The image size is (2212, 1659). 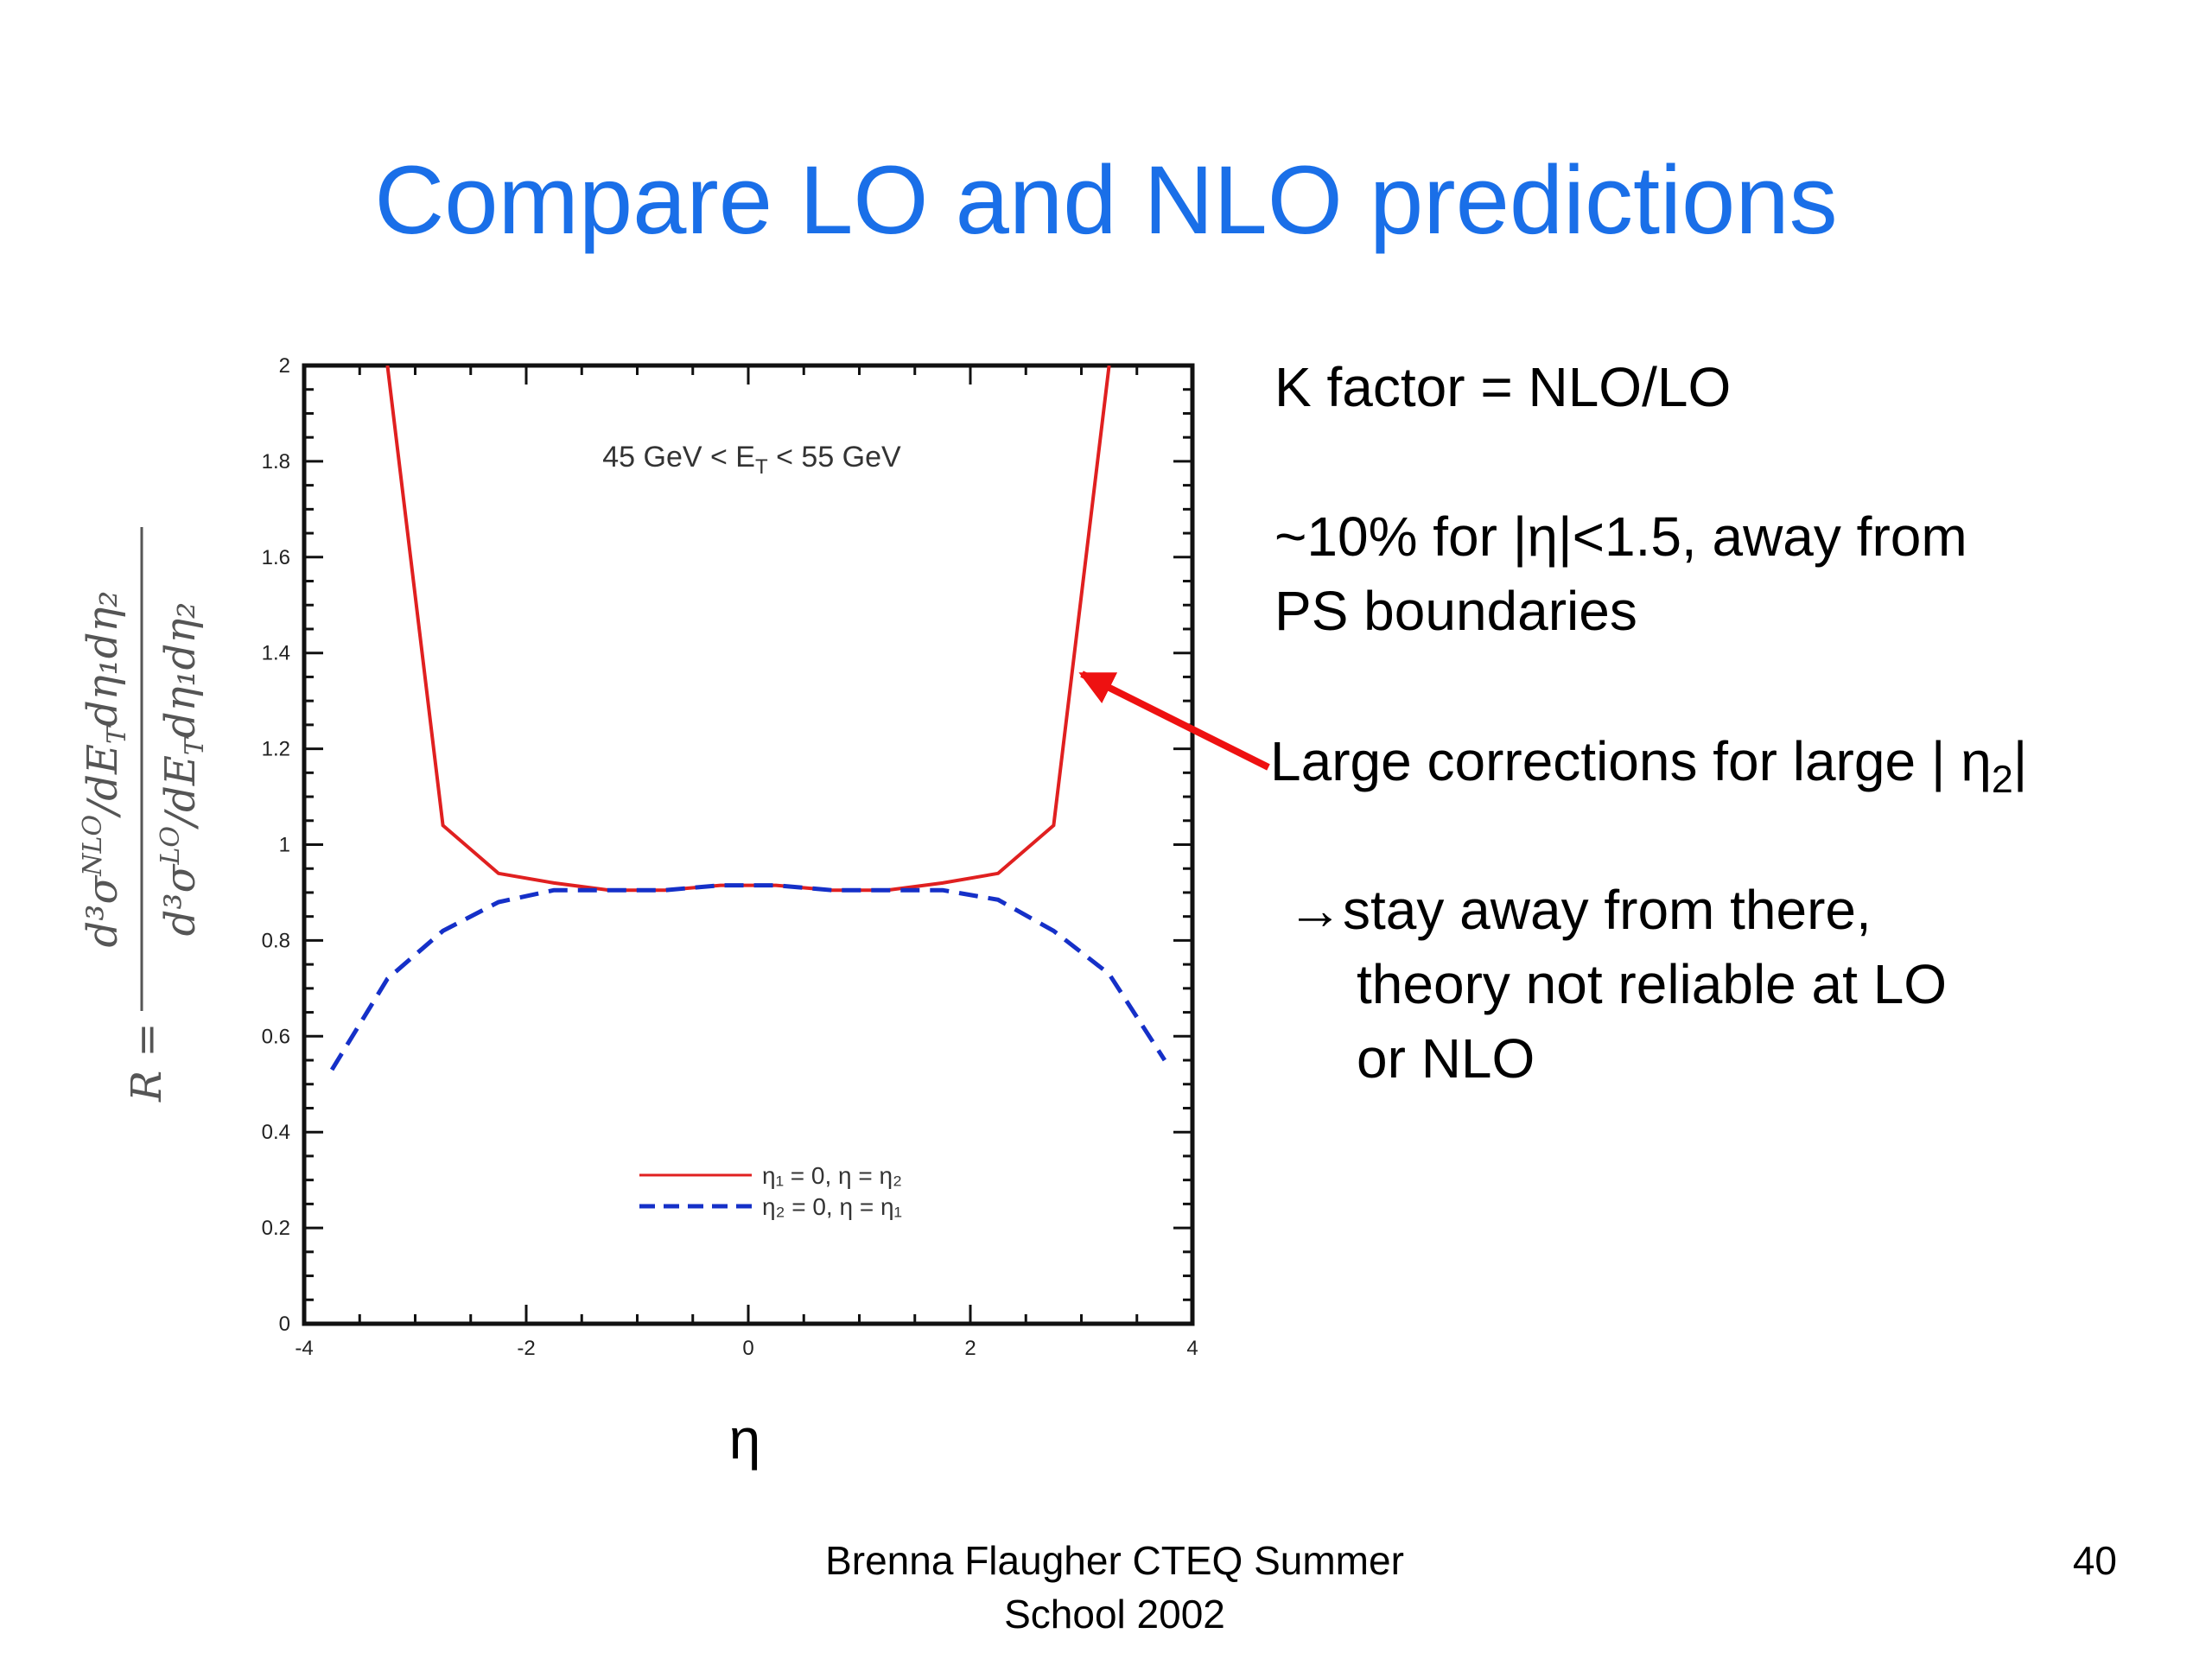 What do you see at coordinates (761, 467) in the screenshot?
I see `annotation-sub: T` at bounding box center [761, 467].